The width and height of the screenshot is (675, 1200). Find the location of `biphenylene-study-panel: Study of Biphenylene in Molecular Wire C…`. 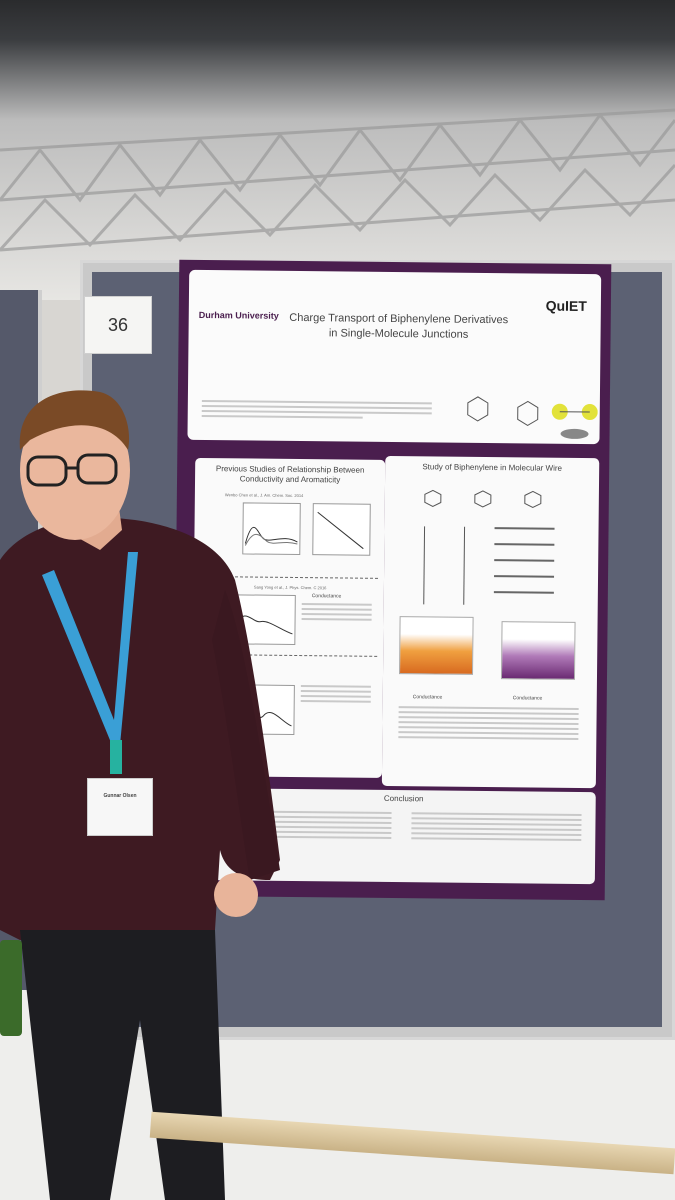

biphenylene-study-panel: Study of Biphenylene in Molecular Wire C… is located at coordinates (490, 622).